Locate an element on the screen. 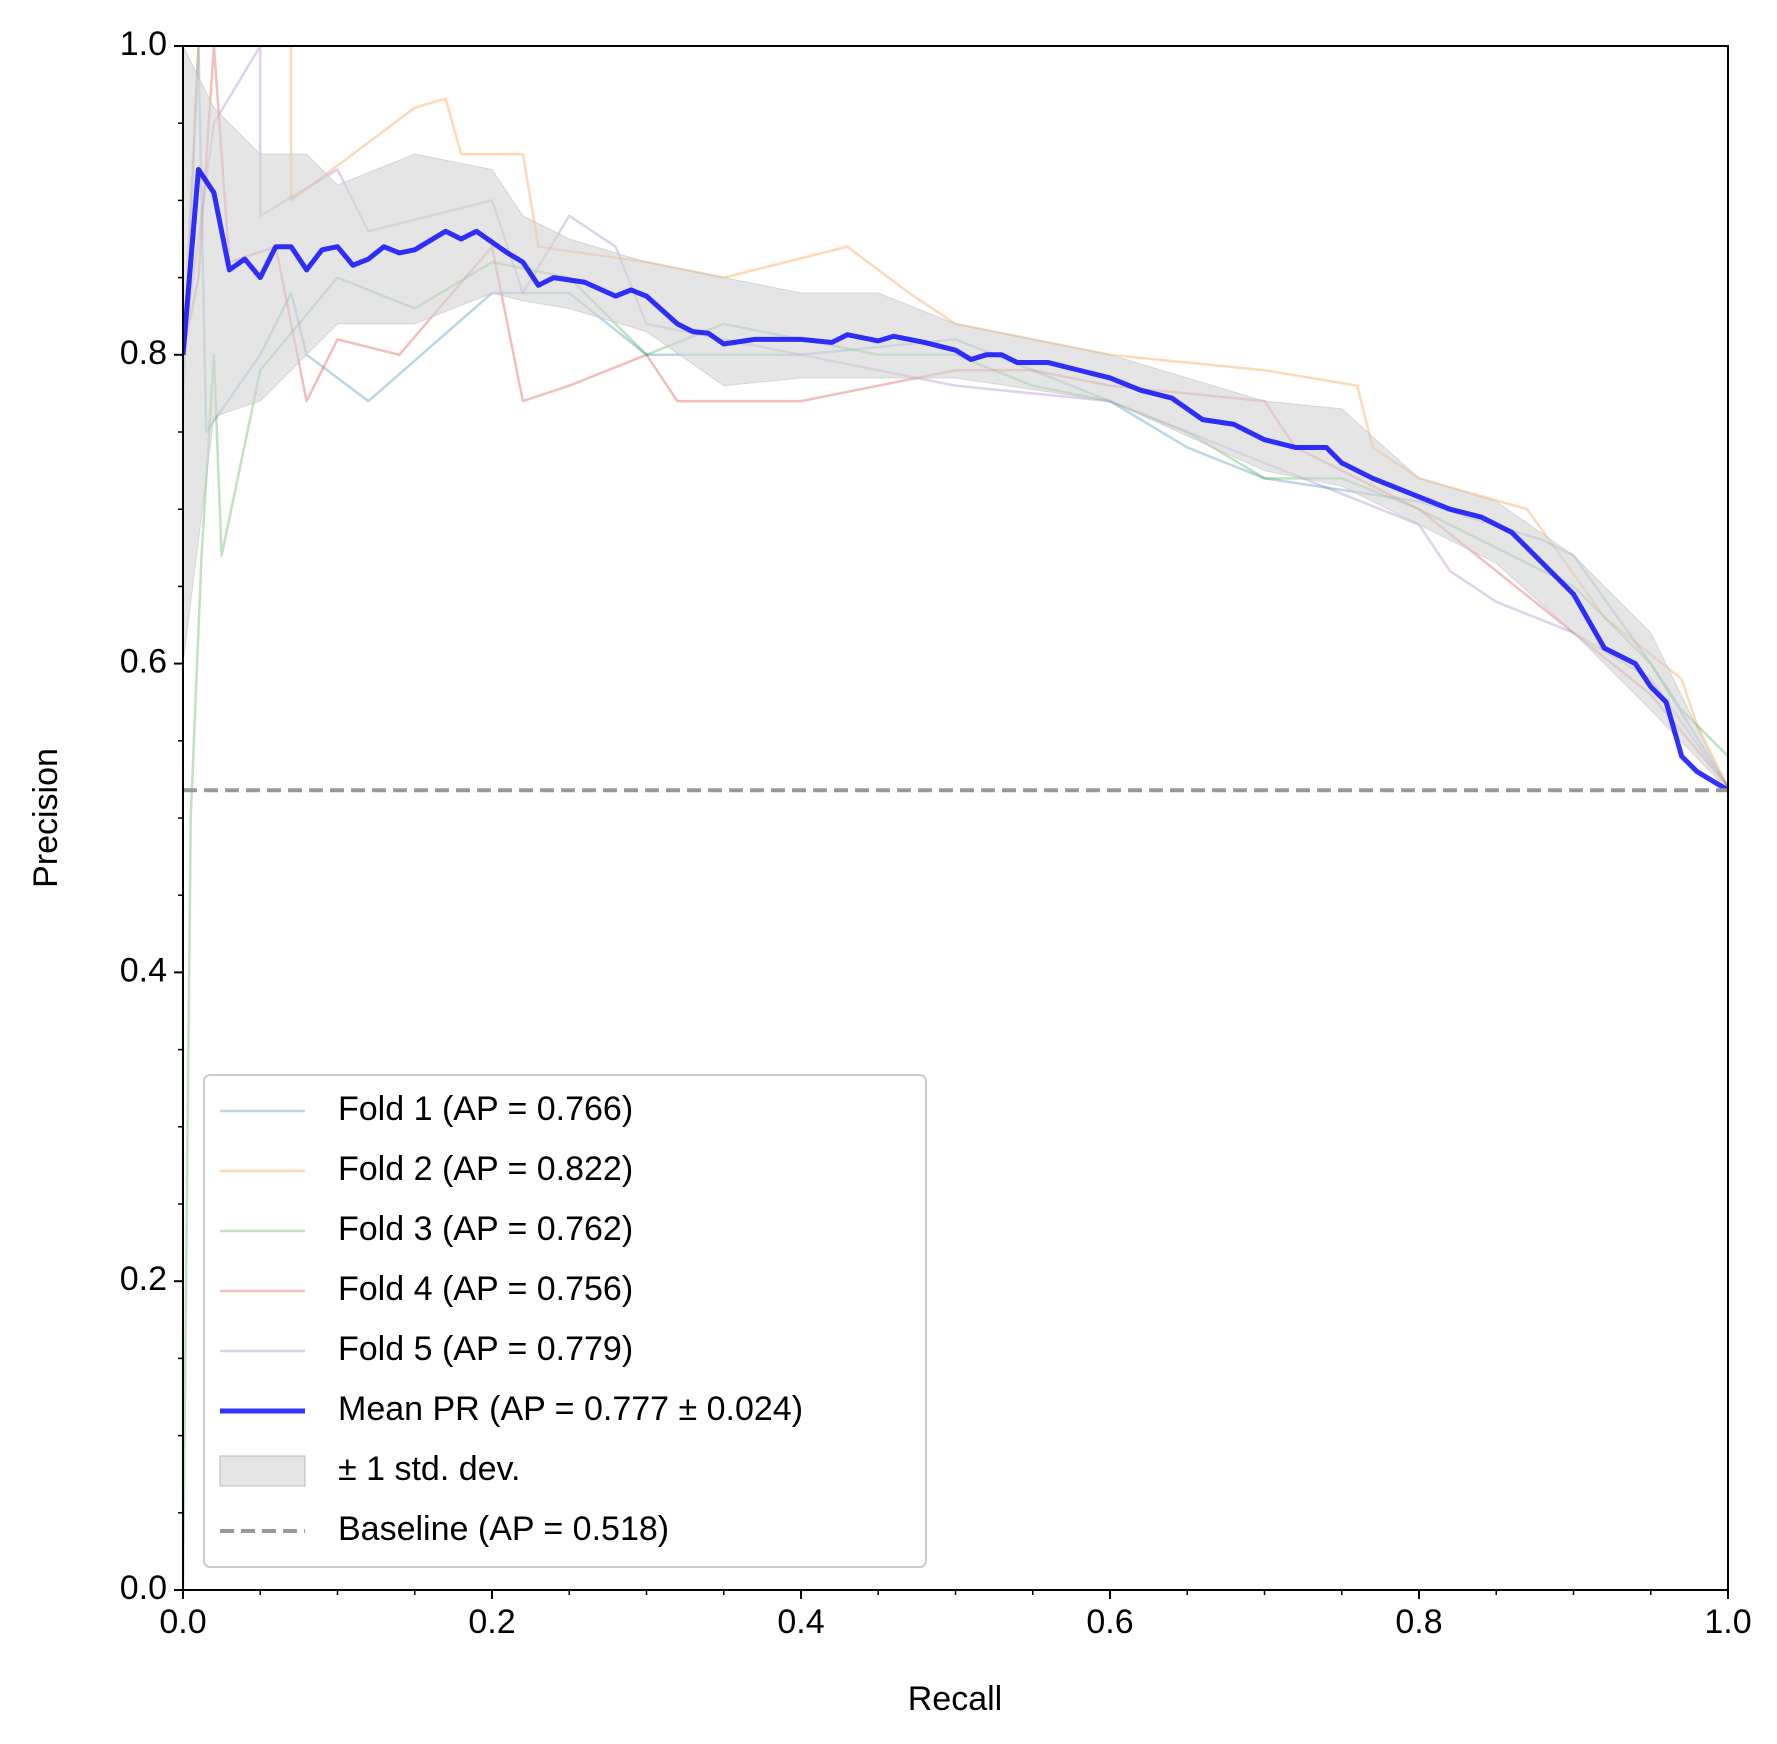 This screenshot has width=1777, height=1744. legend-label: Fold 1 (AP = 0.766) is located at coordinates (485, 1109).